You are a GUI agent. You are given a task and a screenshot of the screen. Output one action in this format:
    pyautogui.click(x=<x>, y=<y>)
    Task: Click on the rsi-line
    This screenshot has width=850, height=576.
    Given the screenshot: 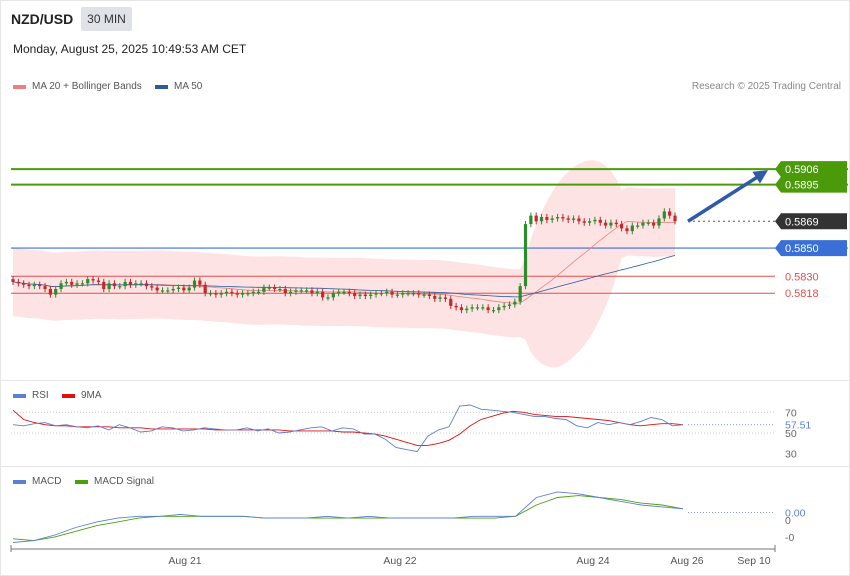 What is the action you would take?
    pyautogui.click(x=348, y=428)
    